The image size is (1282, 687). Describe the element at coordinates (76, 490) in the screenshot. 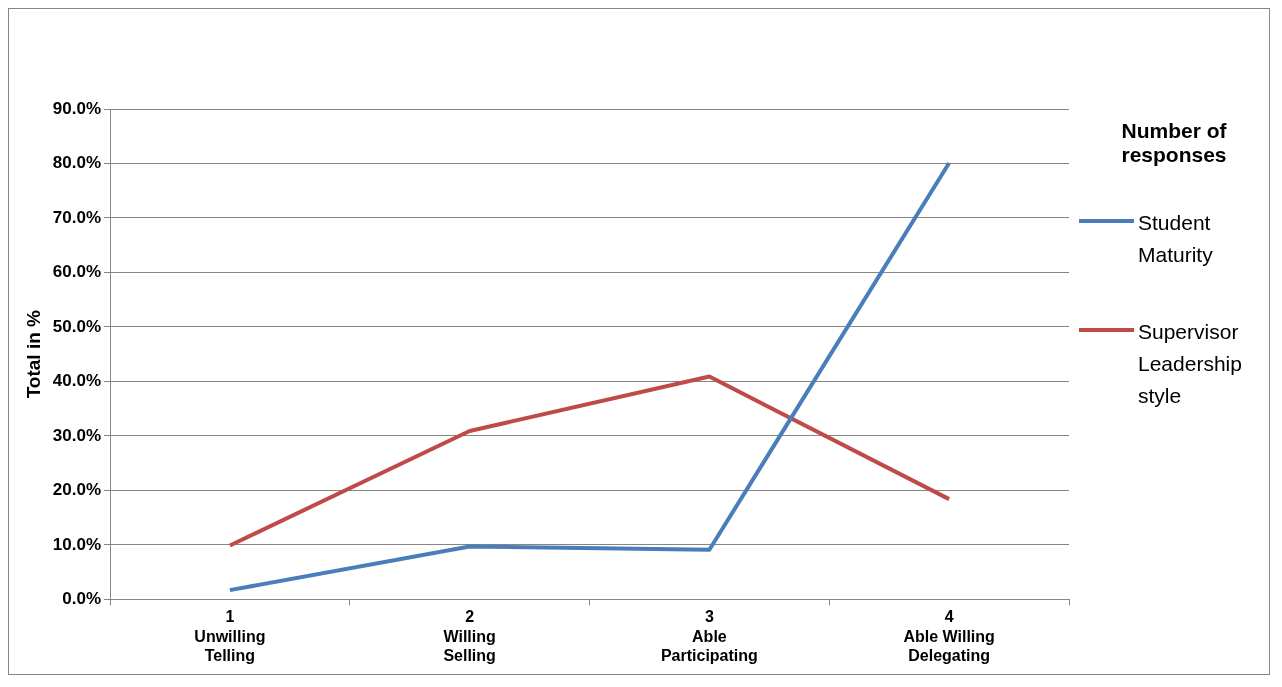

I see `y-tick-label: 20.0%` at that location.